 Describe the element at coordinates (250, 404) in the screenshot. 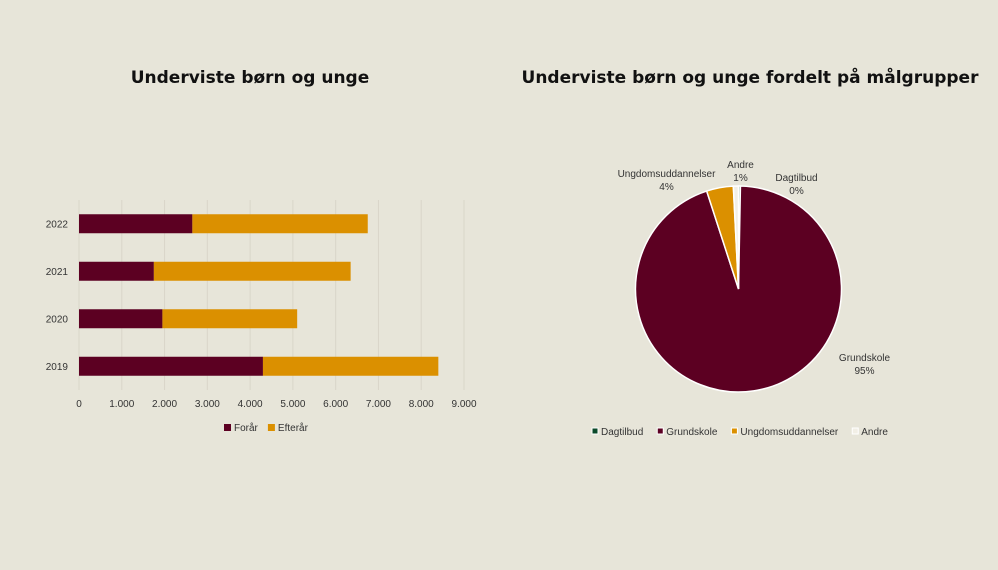

I see `x-tick-label: 4.000` at that location.